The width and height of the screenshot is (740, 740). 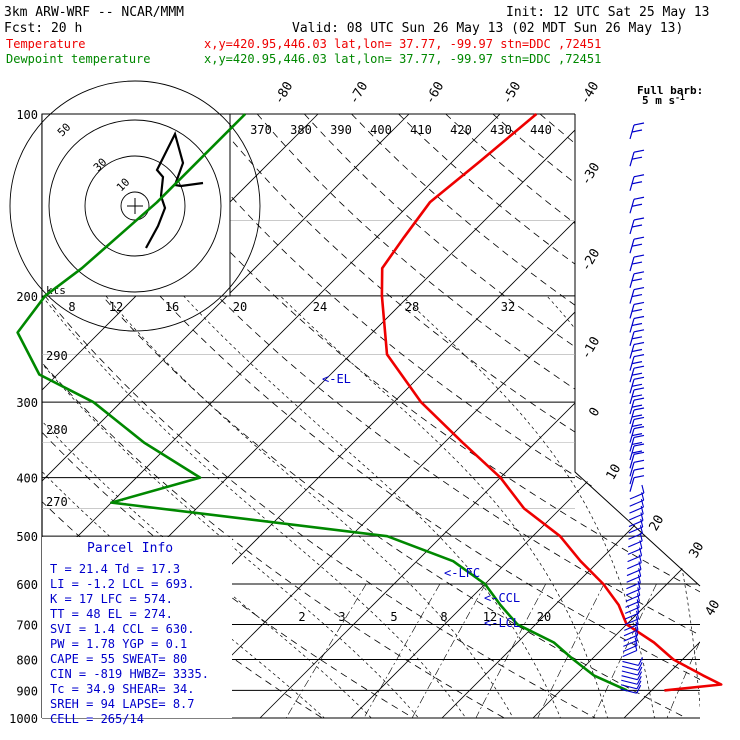 What do you see at coordinates (27, 625) in the screenshot?
I see `pressure-label-700: 700` at bounding box center [27, 625].